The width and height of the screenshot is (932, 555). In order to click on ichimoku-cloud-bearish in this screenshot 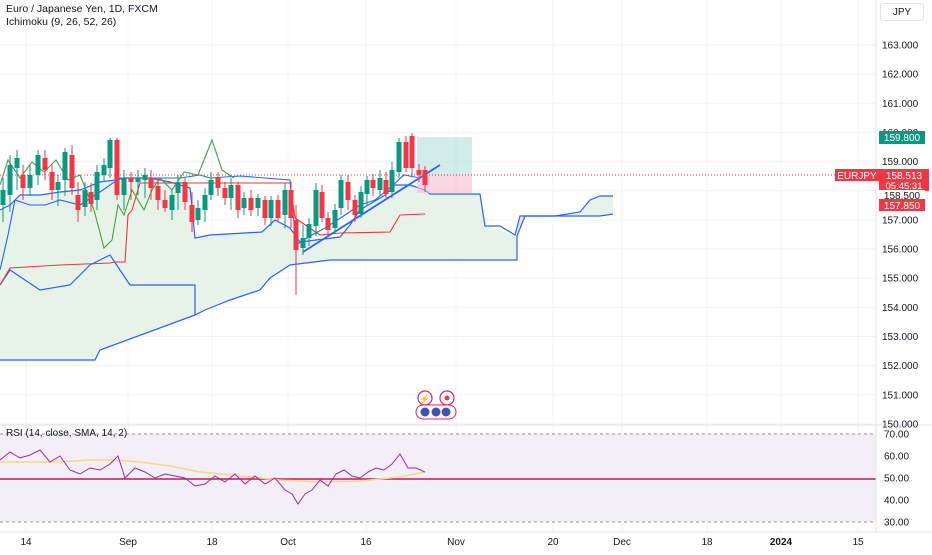, I will do `click(536, 226)`.